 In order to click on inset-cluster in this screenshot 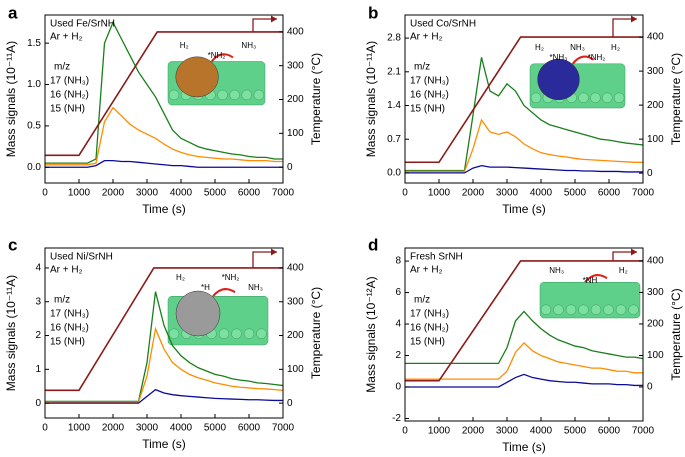, I will do `click(558, 79)`.